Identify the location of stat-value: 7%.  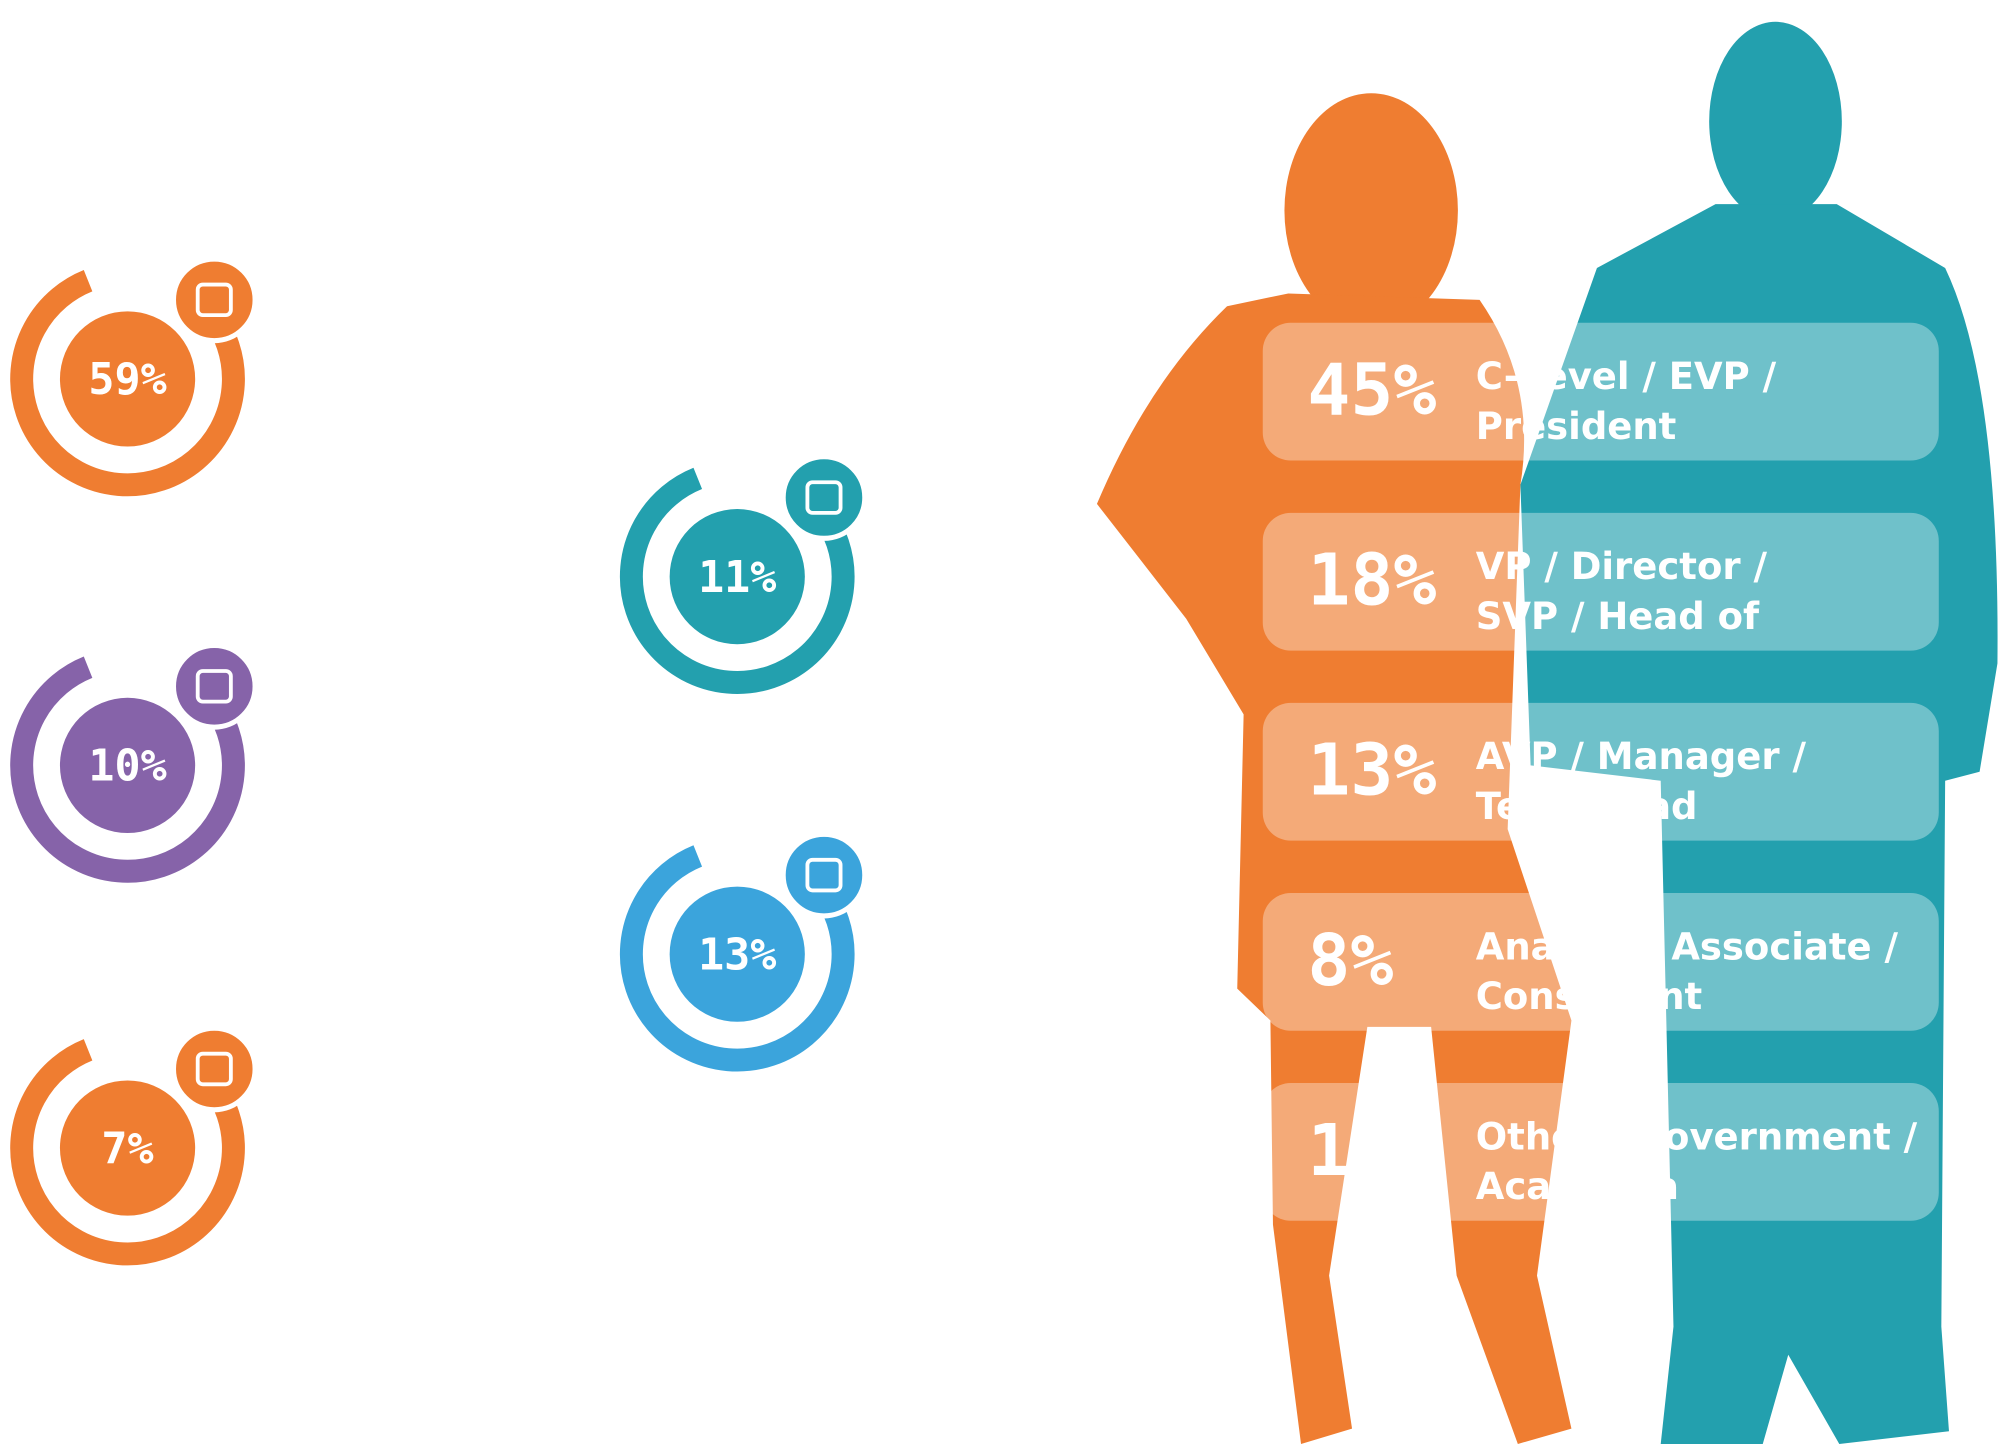
(127, 1149).